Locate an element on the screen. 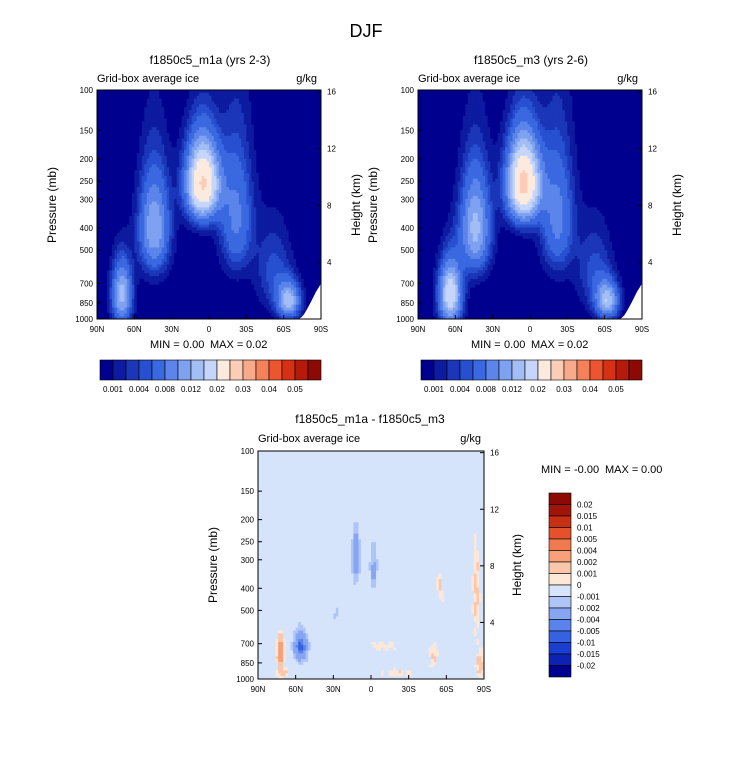 This screenshot has height=774, width=733. panel-1-contours is located at coordinates (209, 204).